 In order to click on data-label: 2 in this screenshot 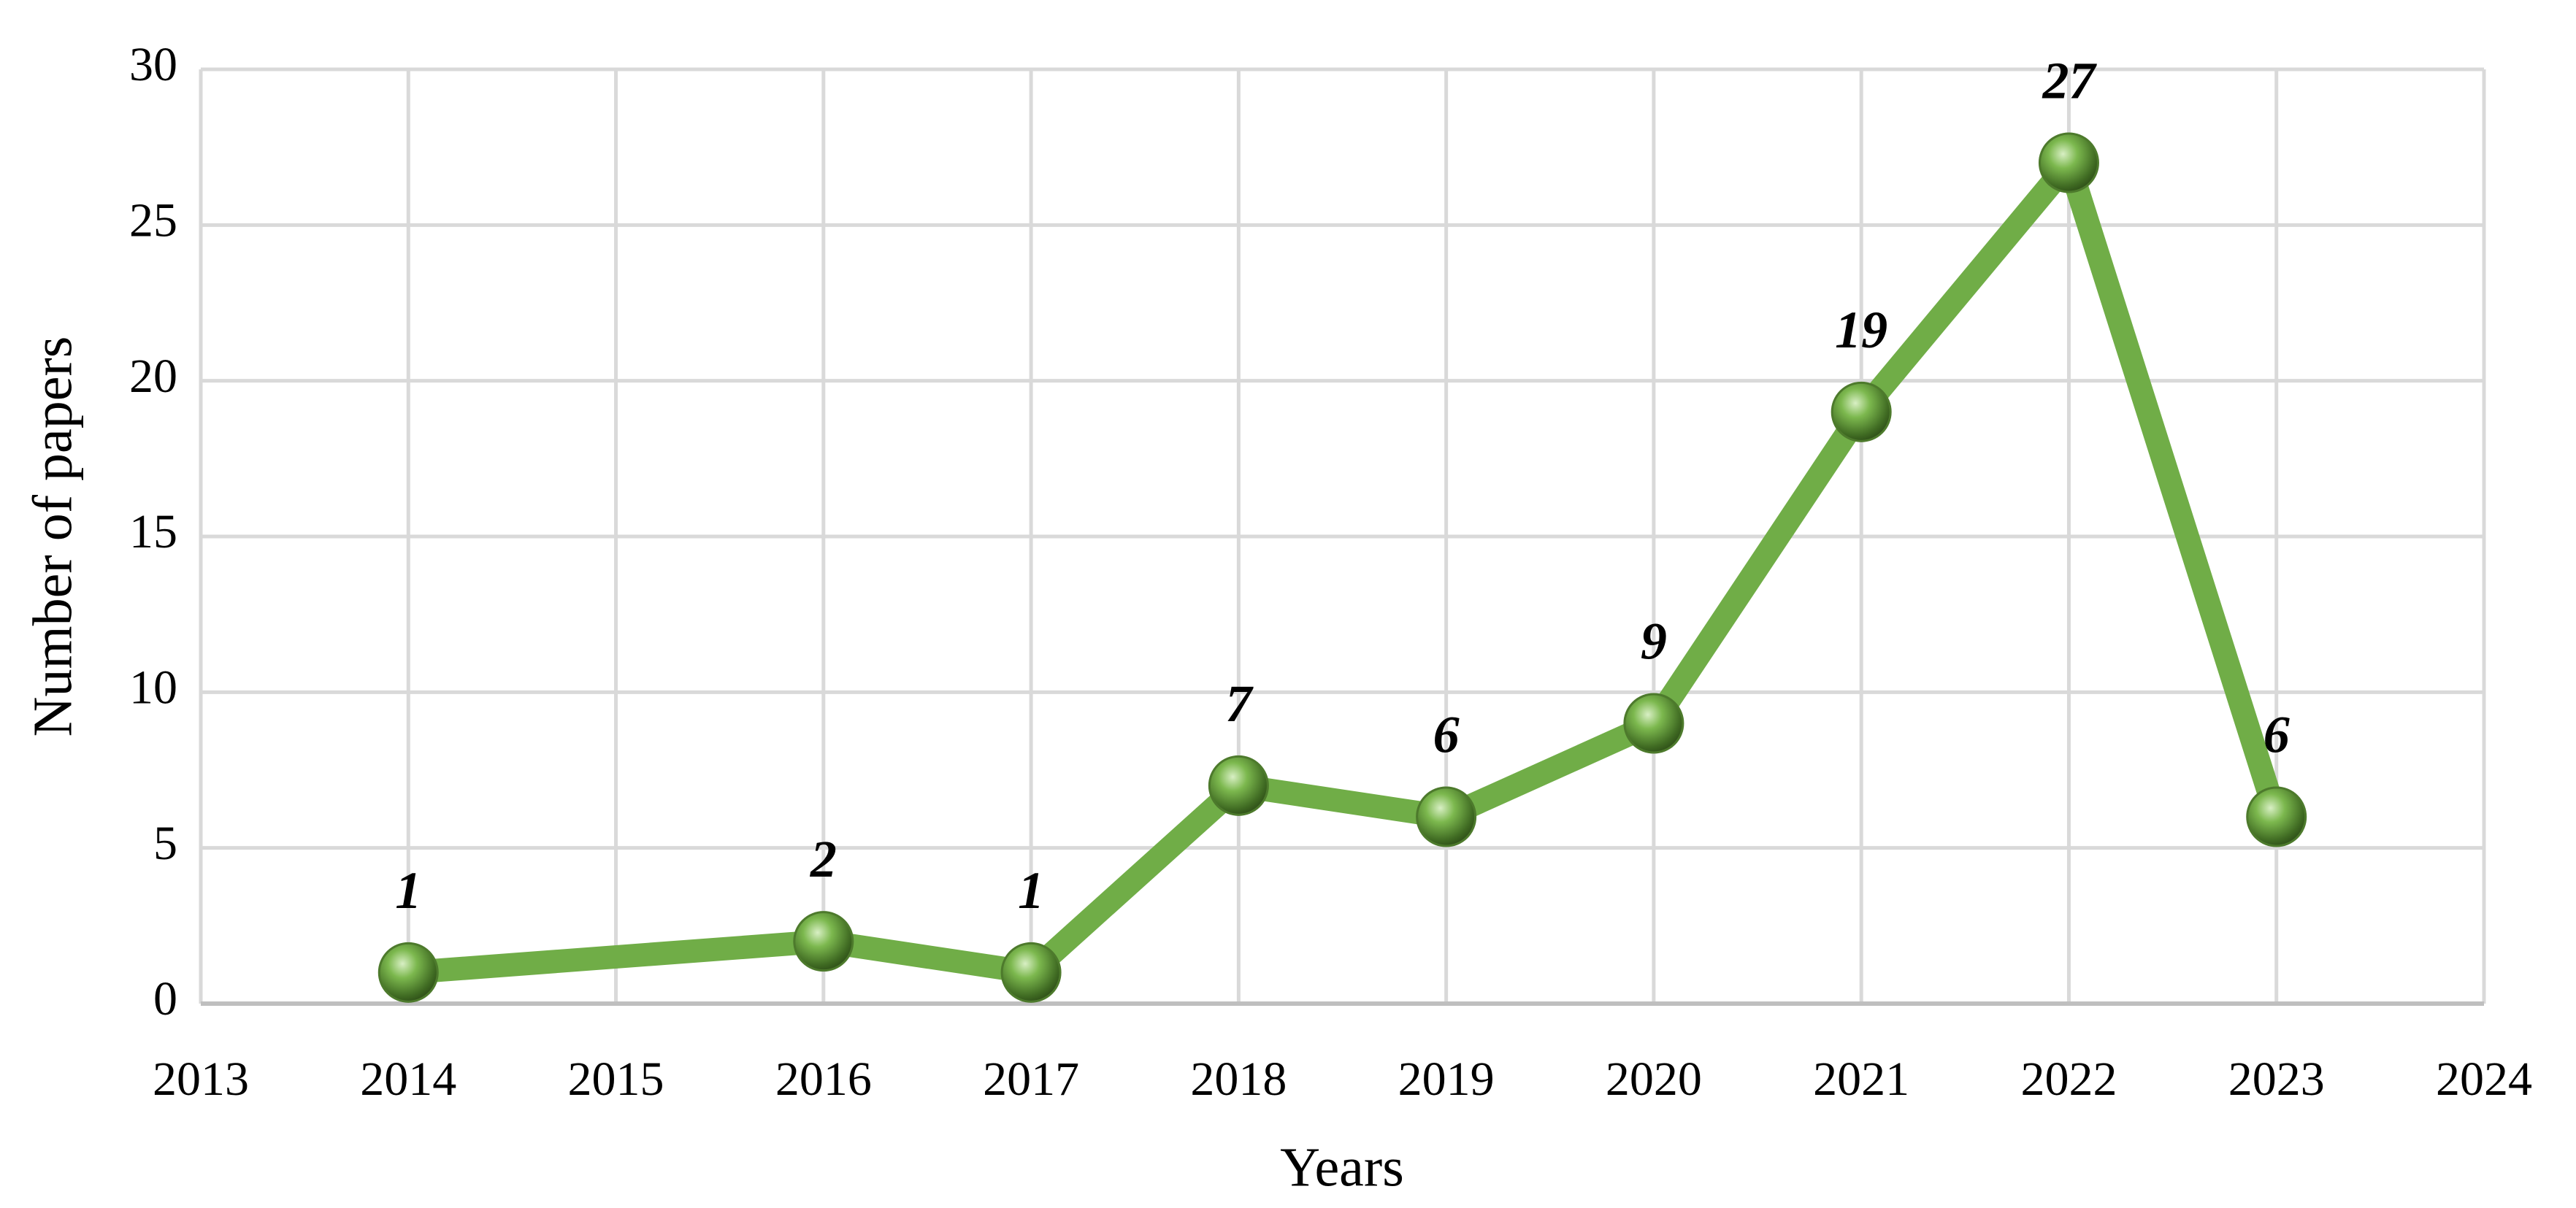, I will do `click(823, 859)`.